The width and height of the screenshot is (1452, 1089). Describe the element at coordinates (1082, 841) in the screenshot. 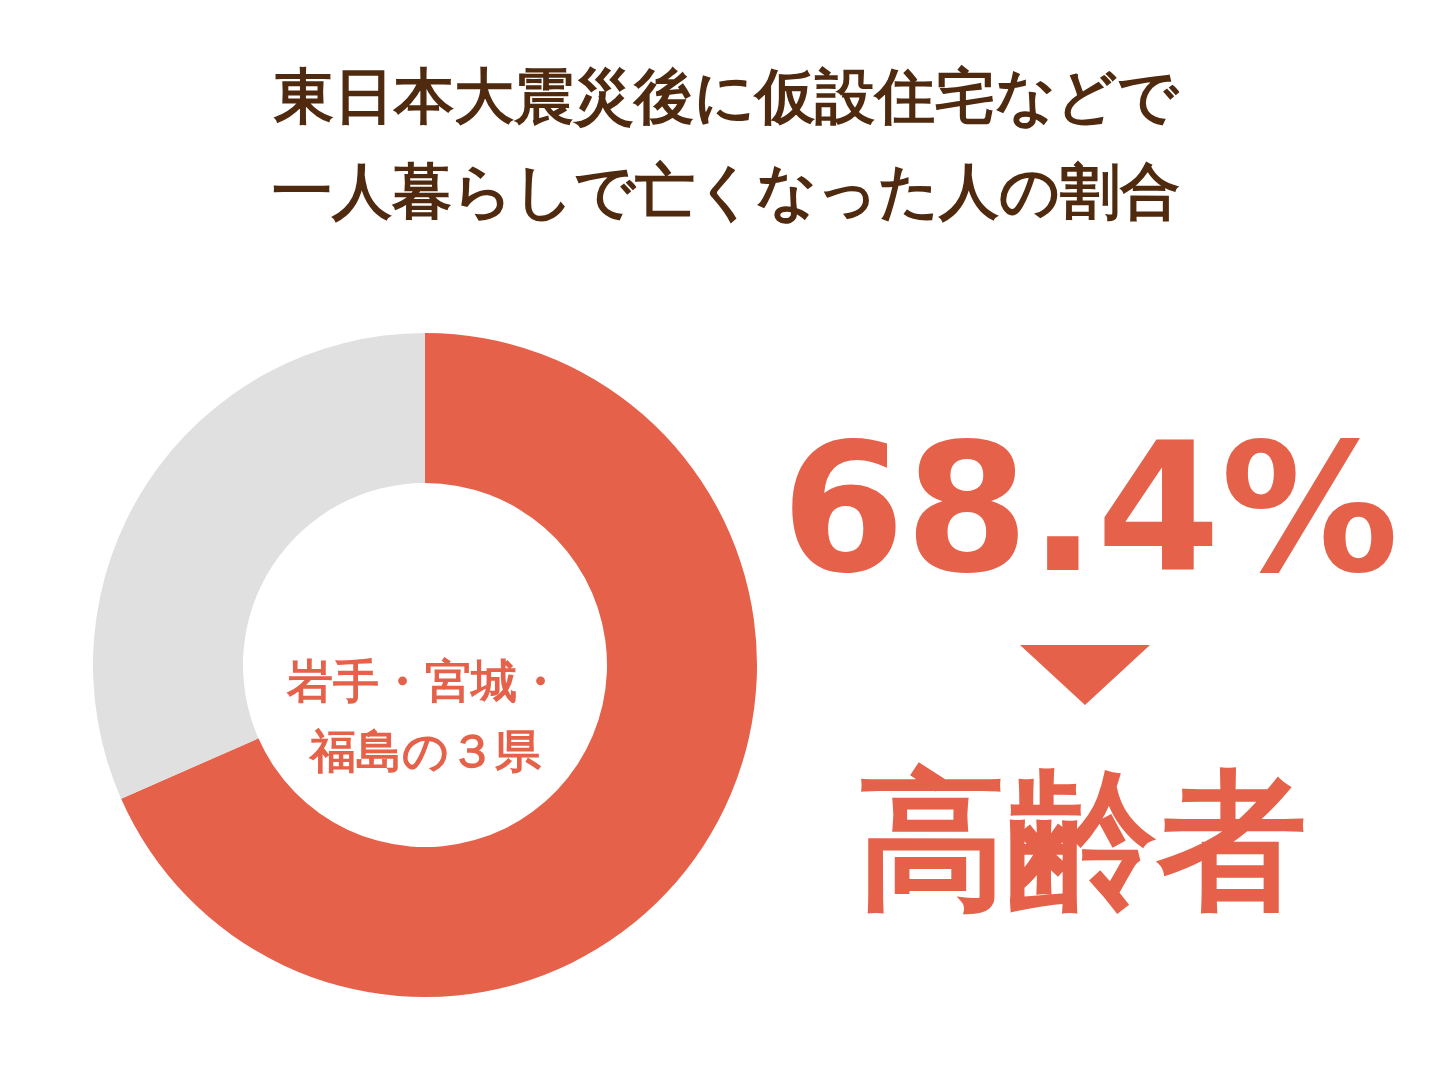

I see `legend-label: 高齢者` at that location.